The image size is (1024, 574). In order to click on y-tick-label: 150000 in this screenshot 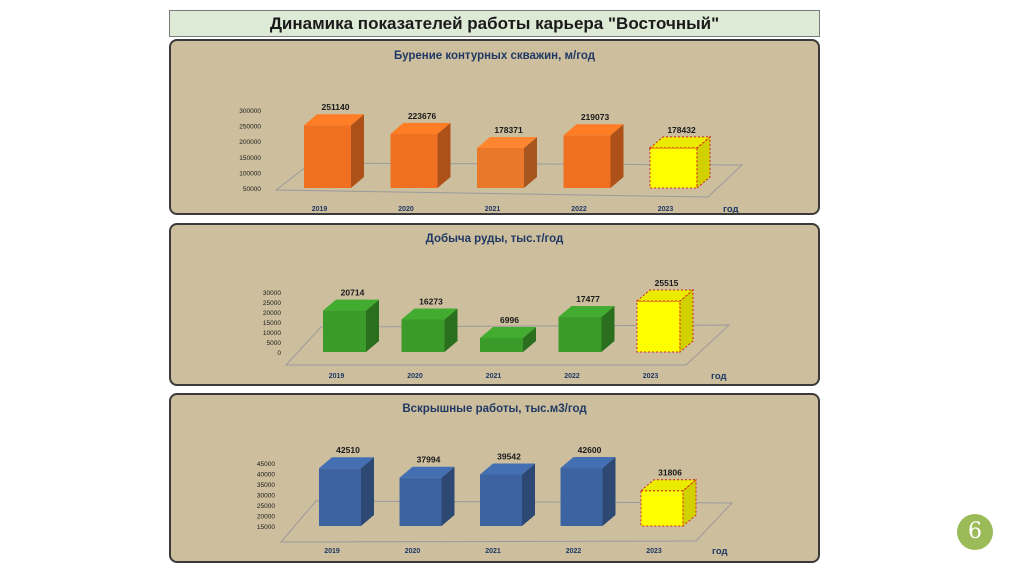, I will do `click(250, 158)`.